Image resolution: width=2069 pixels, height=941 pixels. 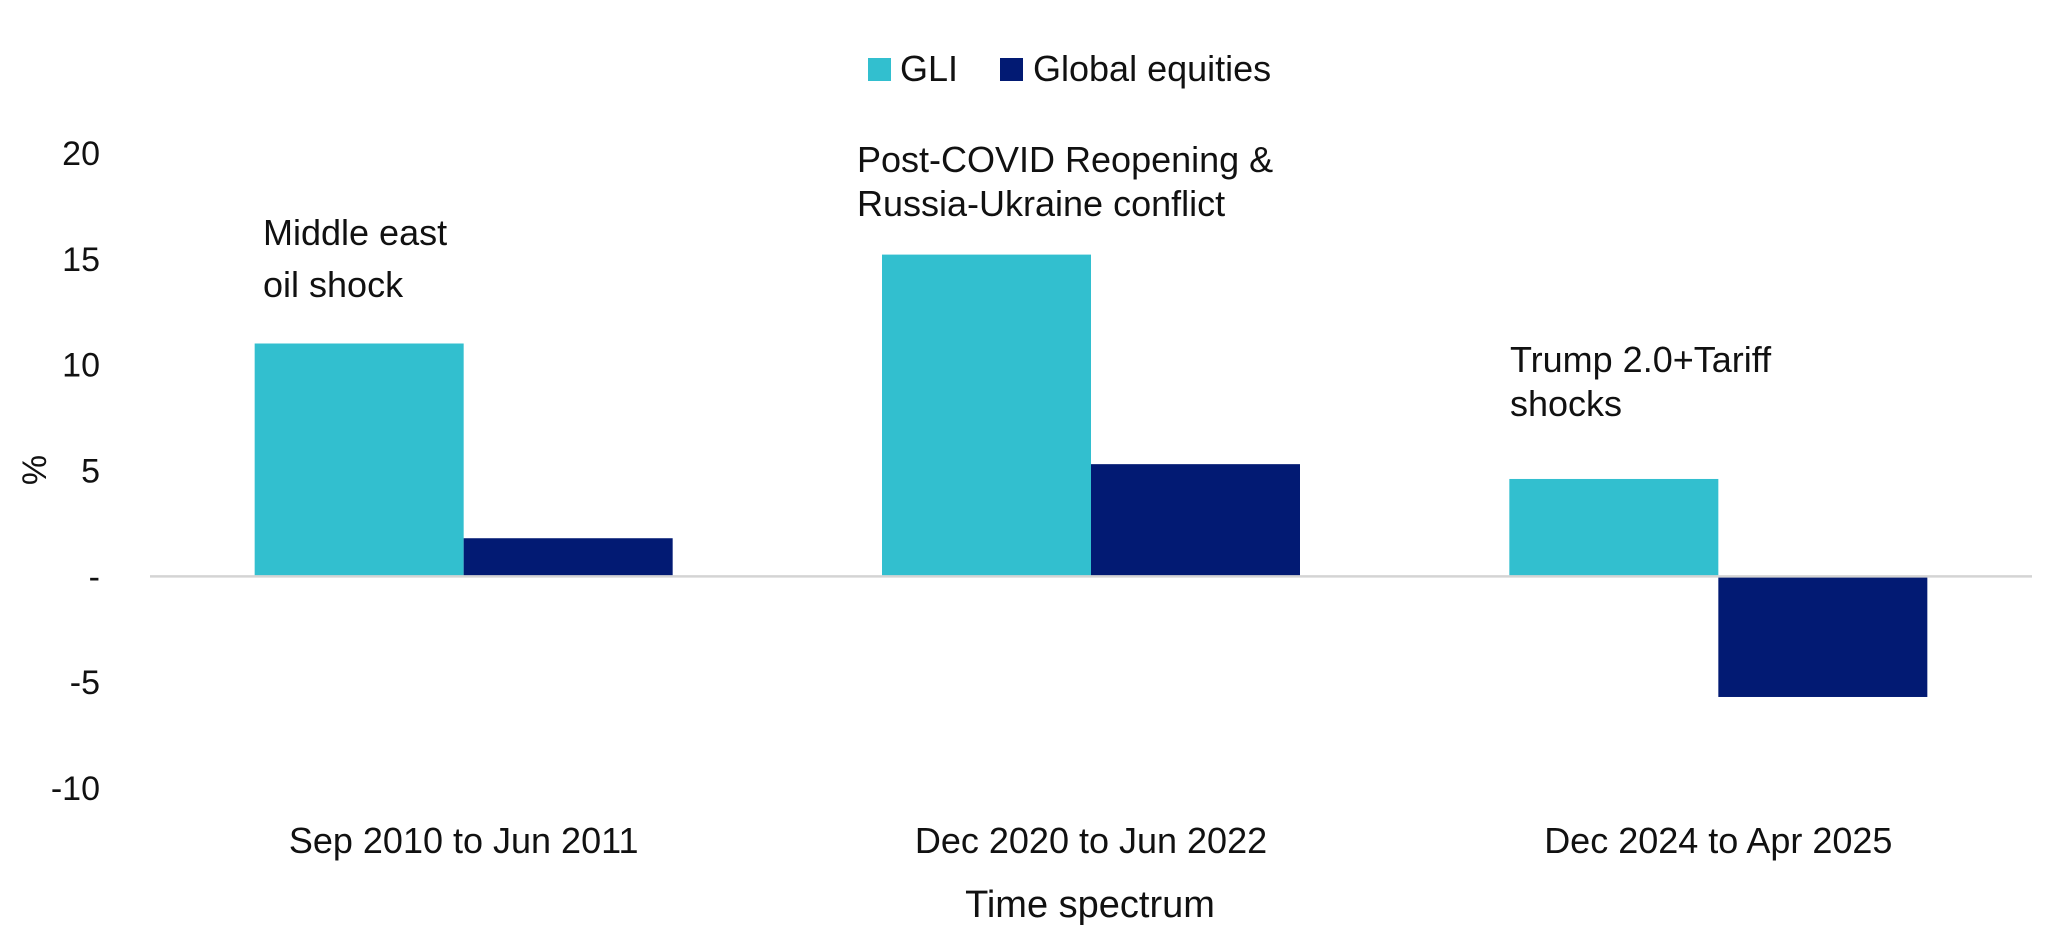 I want to click on y-tick-label: 10, so click(x=81, y=366).